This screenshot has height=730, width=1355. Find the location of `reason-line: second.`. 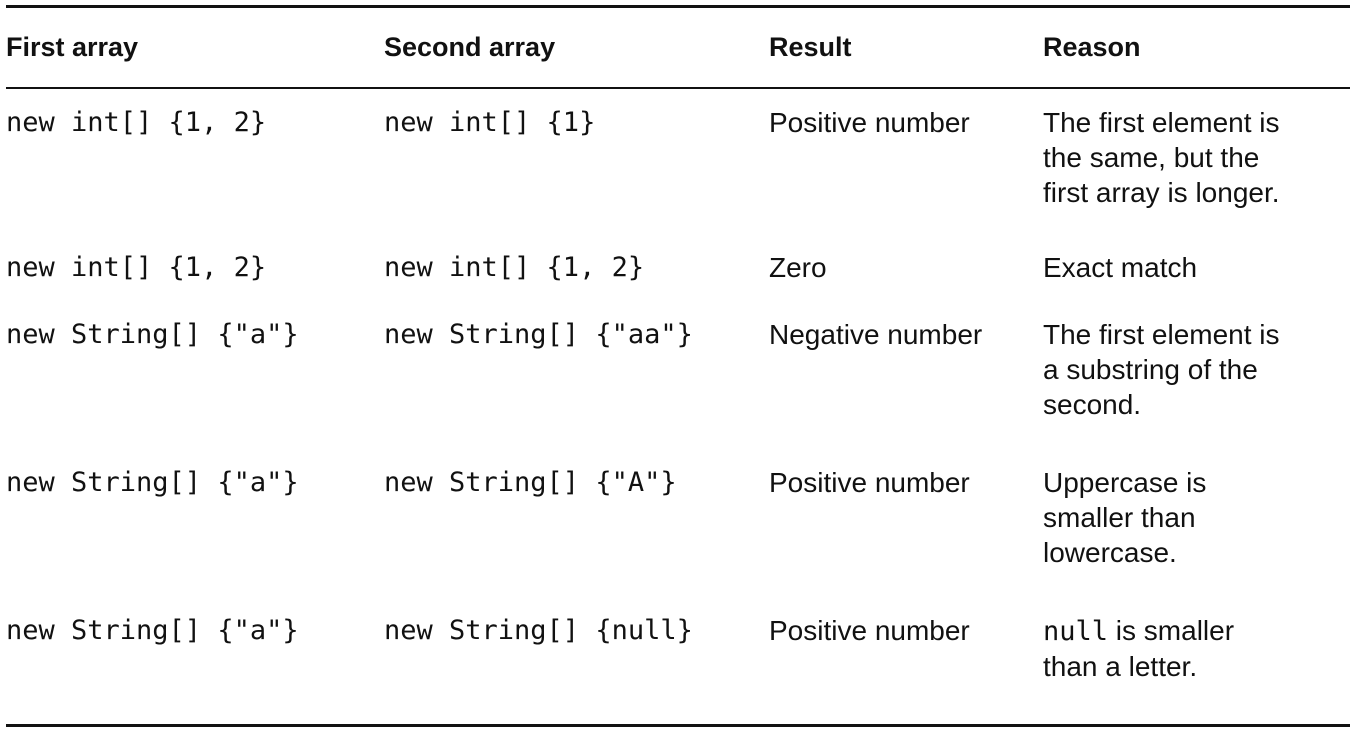

reason-line: second. is located at coordinates (1092, 404).